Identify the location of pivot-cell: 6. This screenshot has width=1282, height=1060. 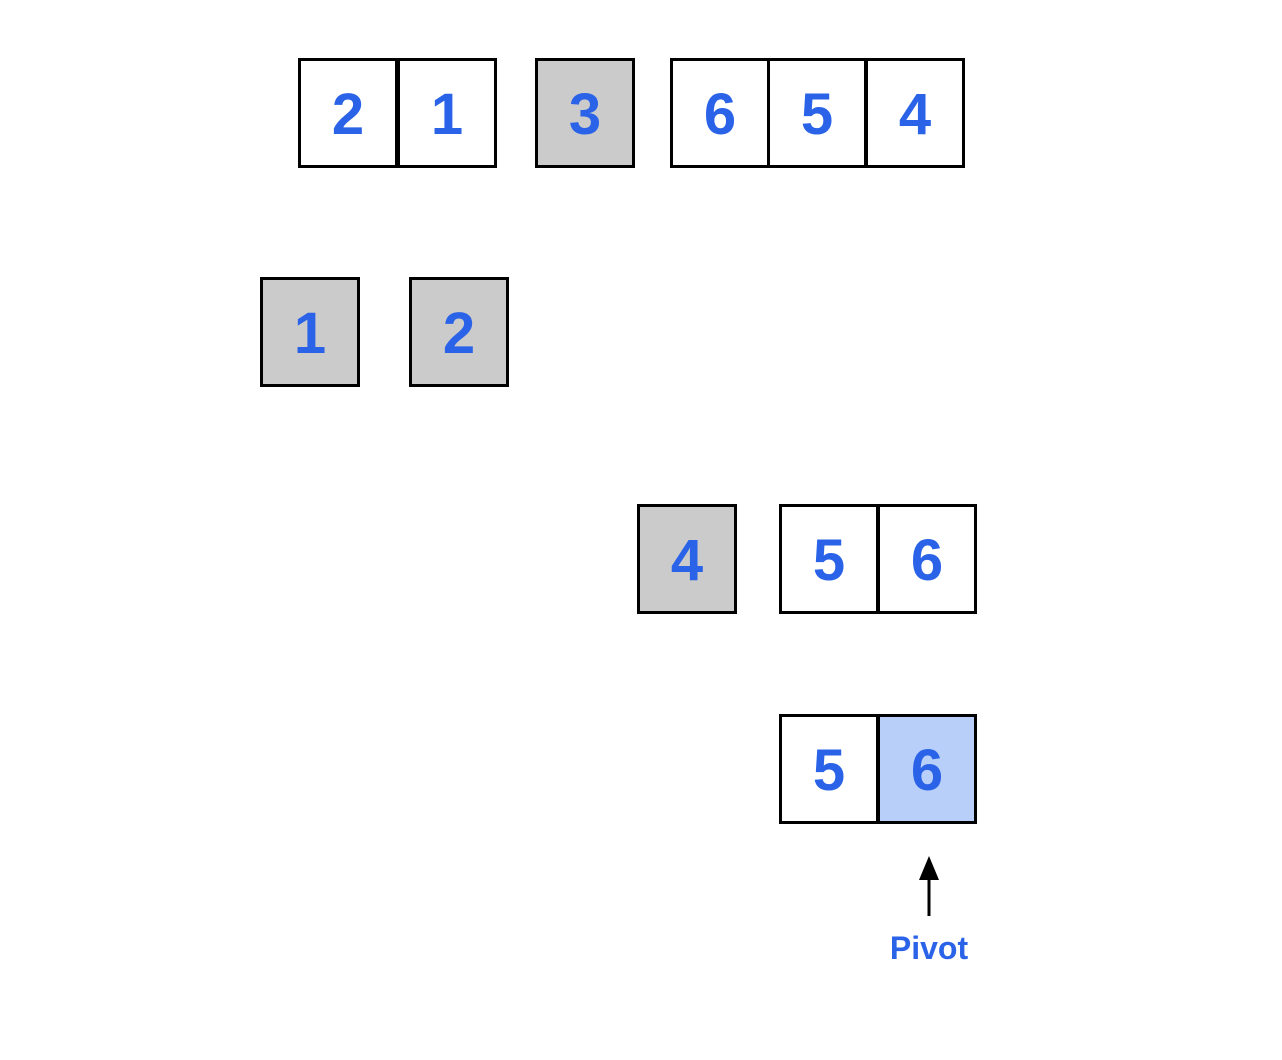
(927, 769).